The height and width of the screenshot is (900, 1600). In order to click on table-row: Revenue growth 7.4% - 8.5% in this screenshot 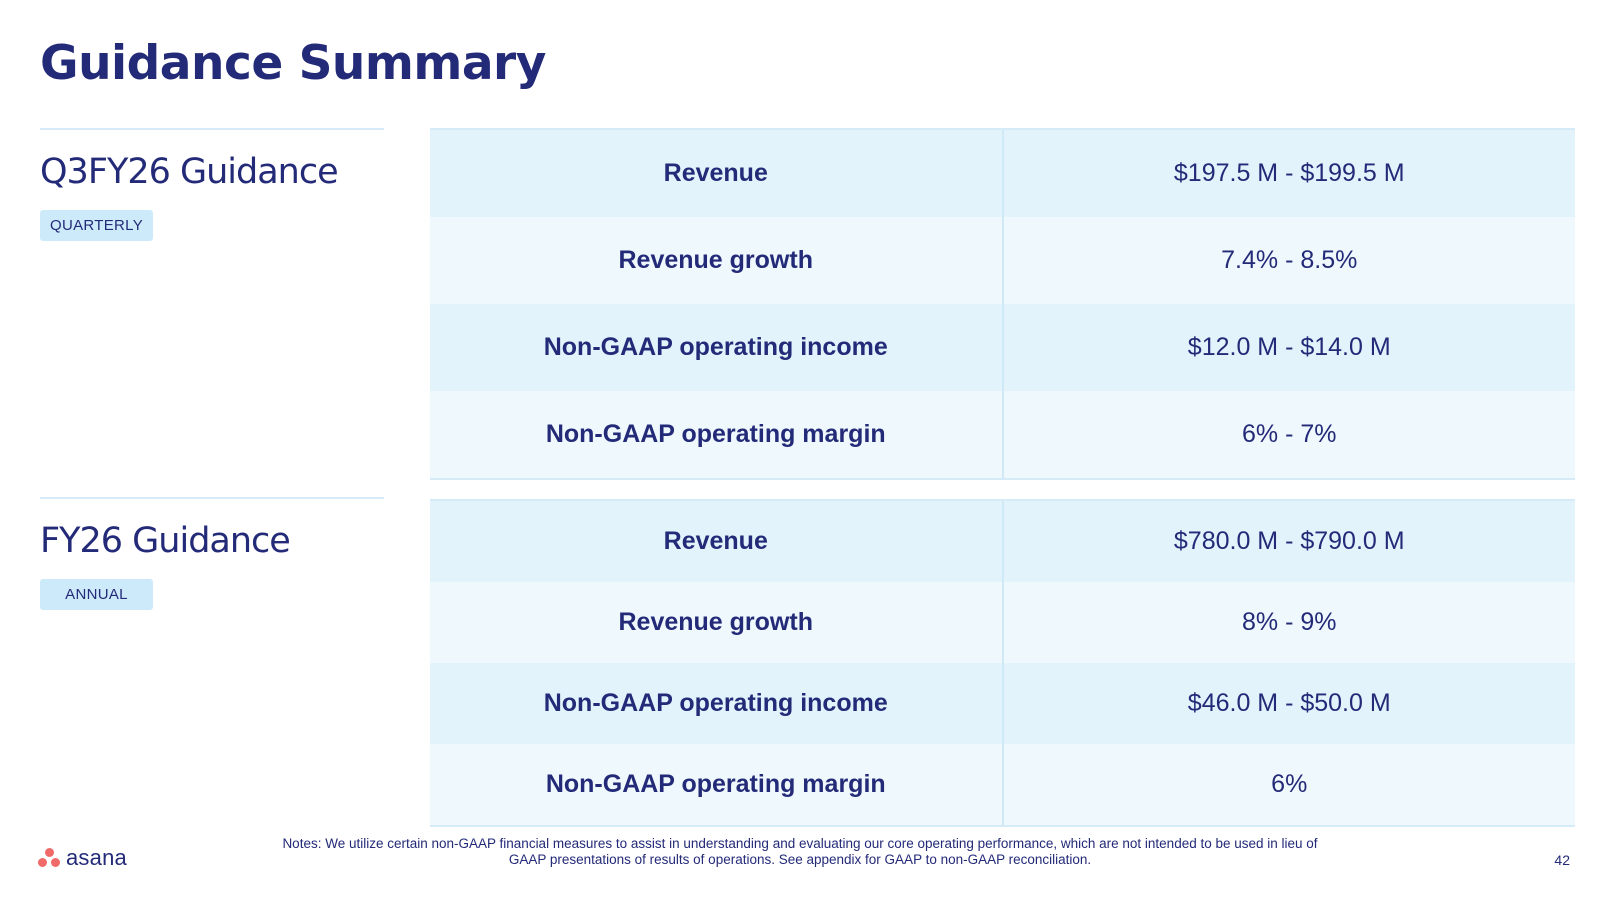, I will do `click(1002, 260)`.